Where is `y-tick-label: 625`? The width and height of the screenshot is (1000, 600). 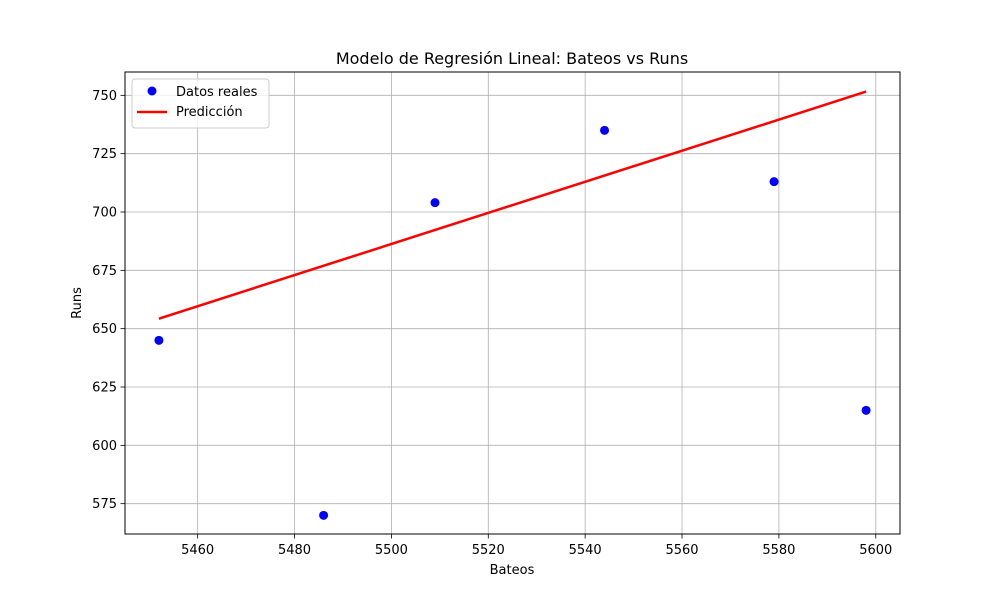 y-tick-label: 625 is located at coordinates (104, 388).